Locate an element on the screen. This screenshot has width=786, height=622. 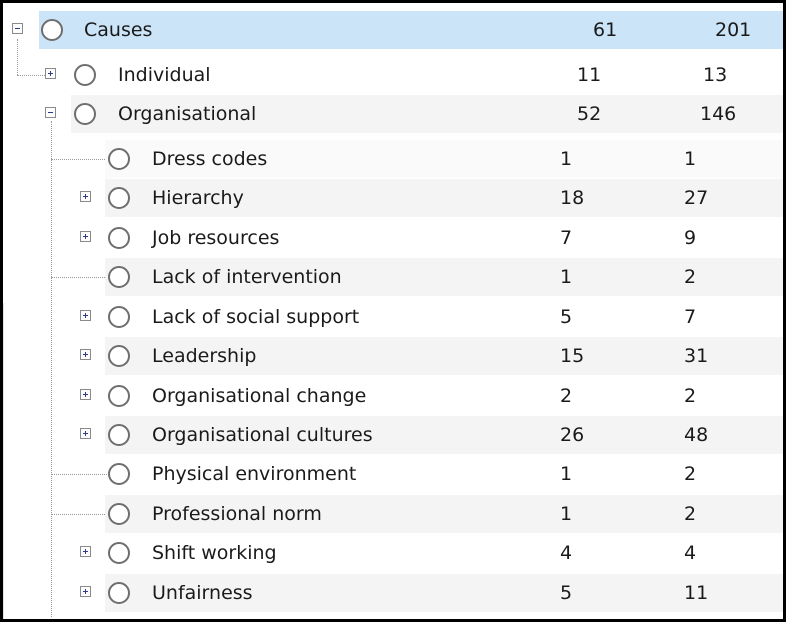
node-count-2: 13 is located at coordinates (715, 75).